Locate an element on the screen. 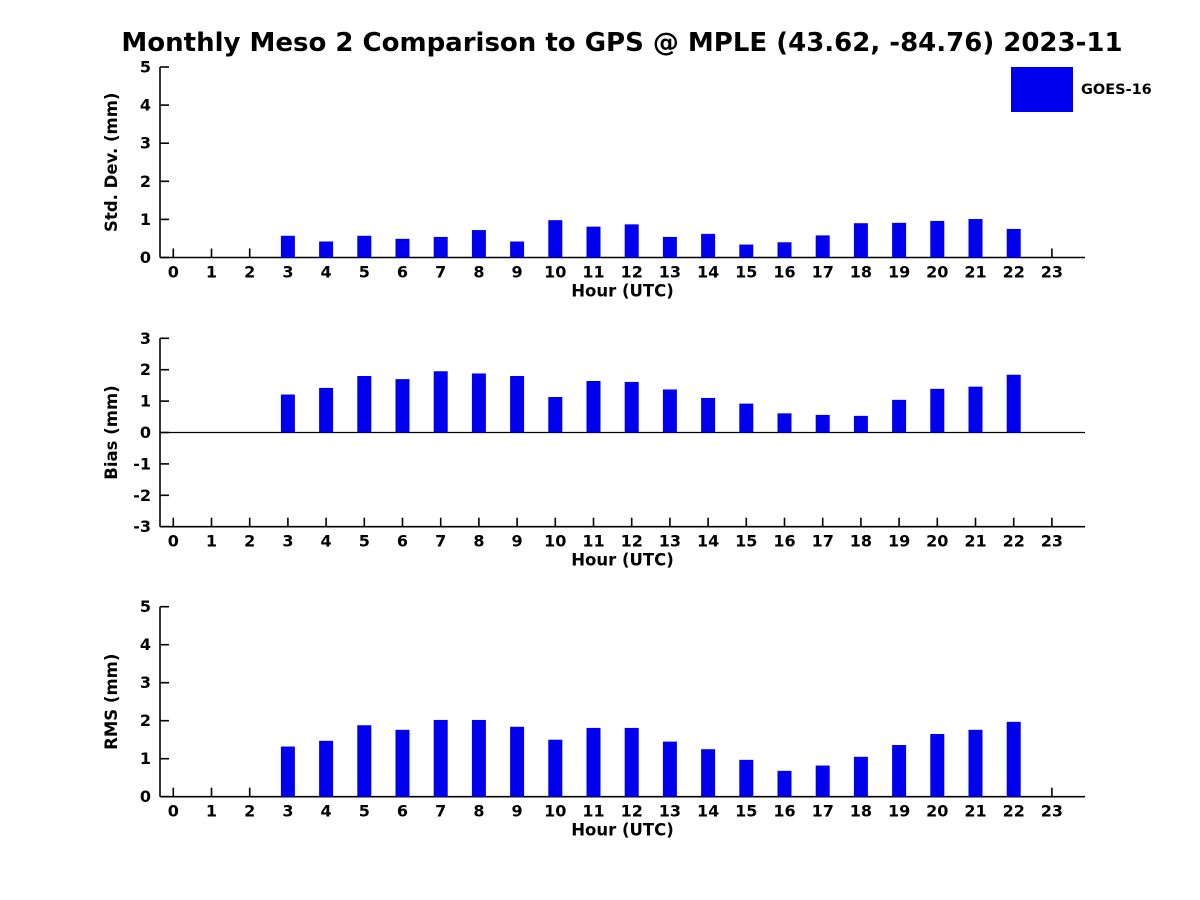  y-tick-label: 2 is located at coordinates (145, 369).